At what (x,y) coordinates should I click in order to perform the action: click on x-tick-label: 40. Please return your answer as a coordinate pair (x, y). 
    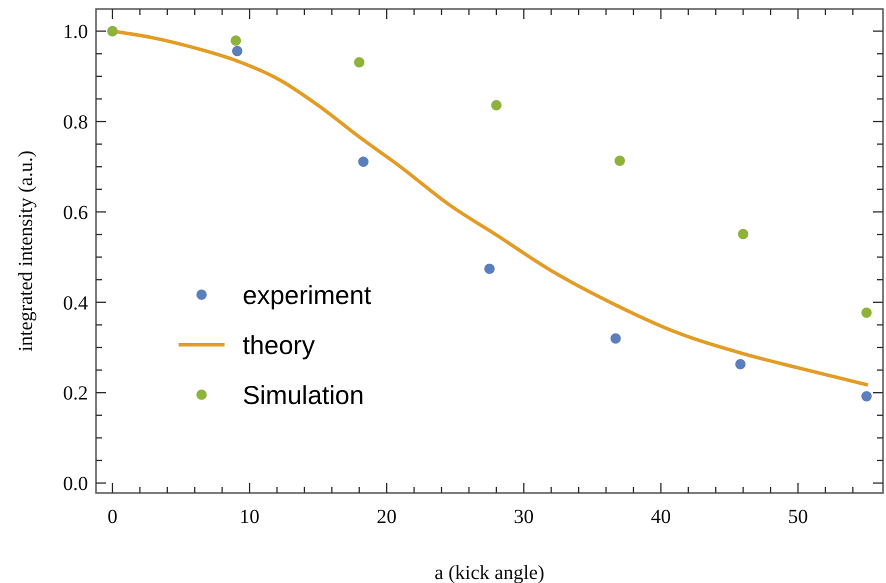
    Looking at the image, I should click on (660, 517).